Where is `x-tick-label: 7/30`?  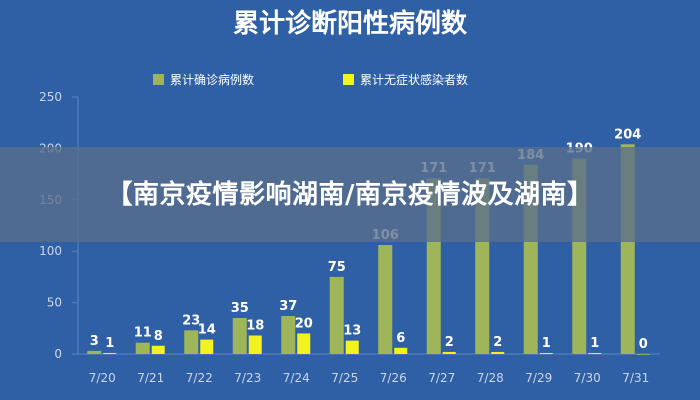
x-tick-label: 7/30 is located at coordinates (587, 378).